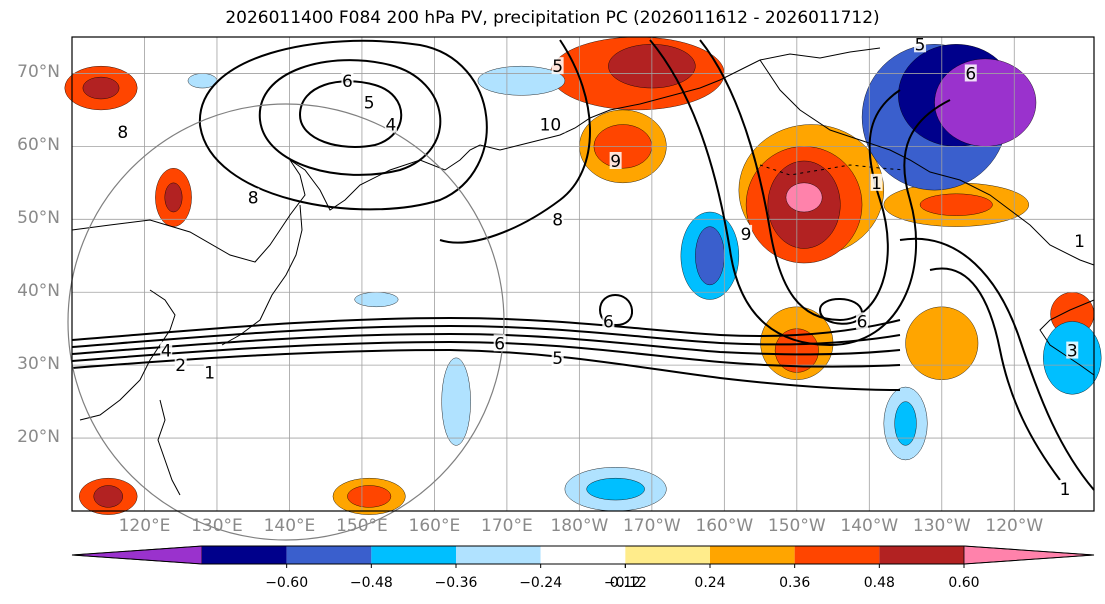 The width and height of the screenshot is (1105, 604). I want to click on longitude-label: 140°W, so click(869, 526).